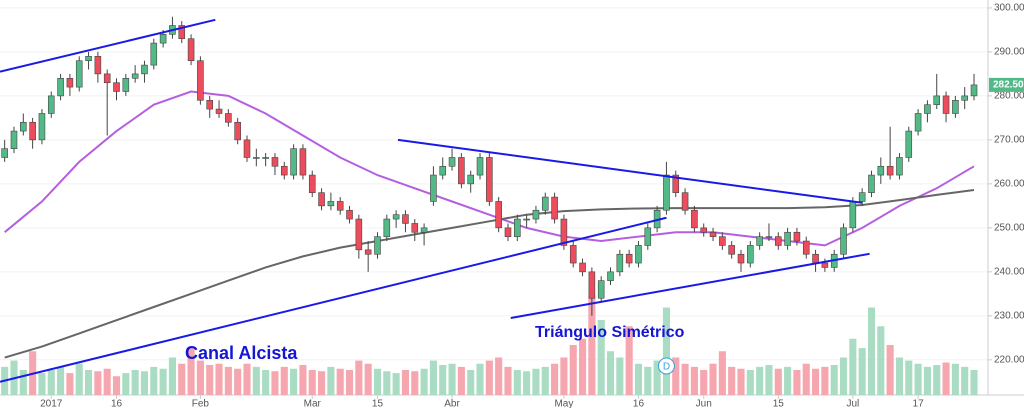  What do you see at coordinates (1009, 52) in the screenshot?
I see `y-tick-label: 290.00` at bounding box center [1009, 52].